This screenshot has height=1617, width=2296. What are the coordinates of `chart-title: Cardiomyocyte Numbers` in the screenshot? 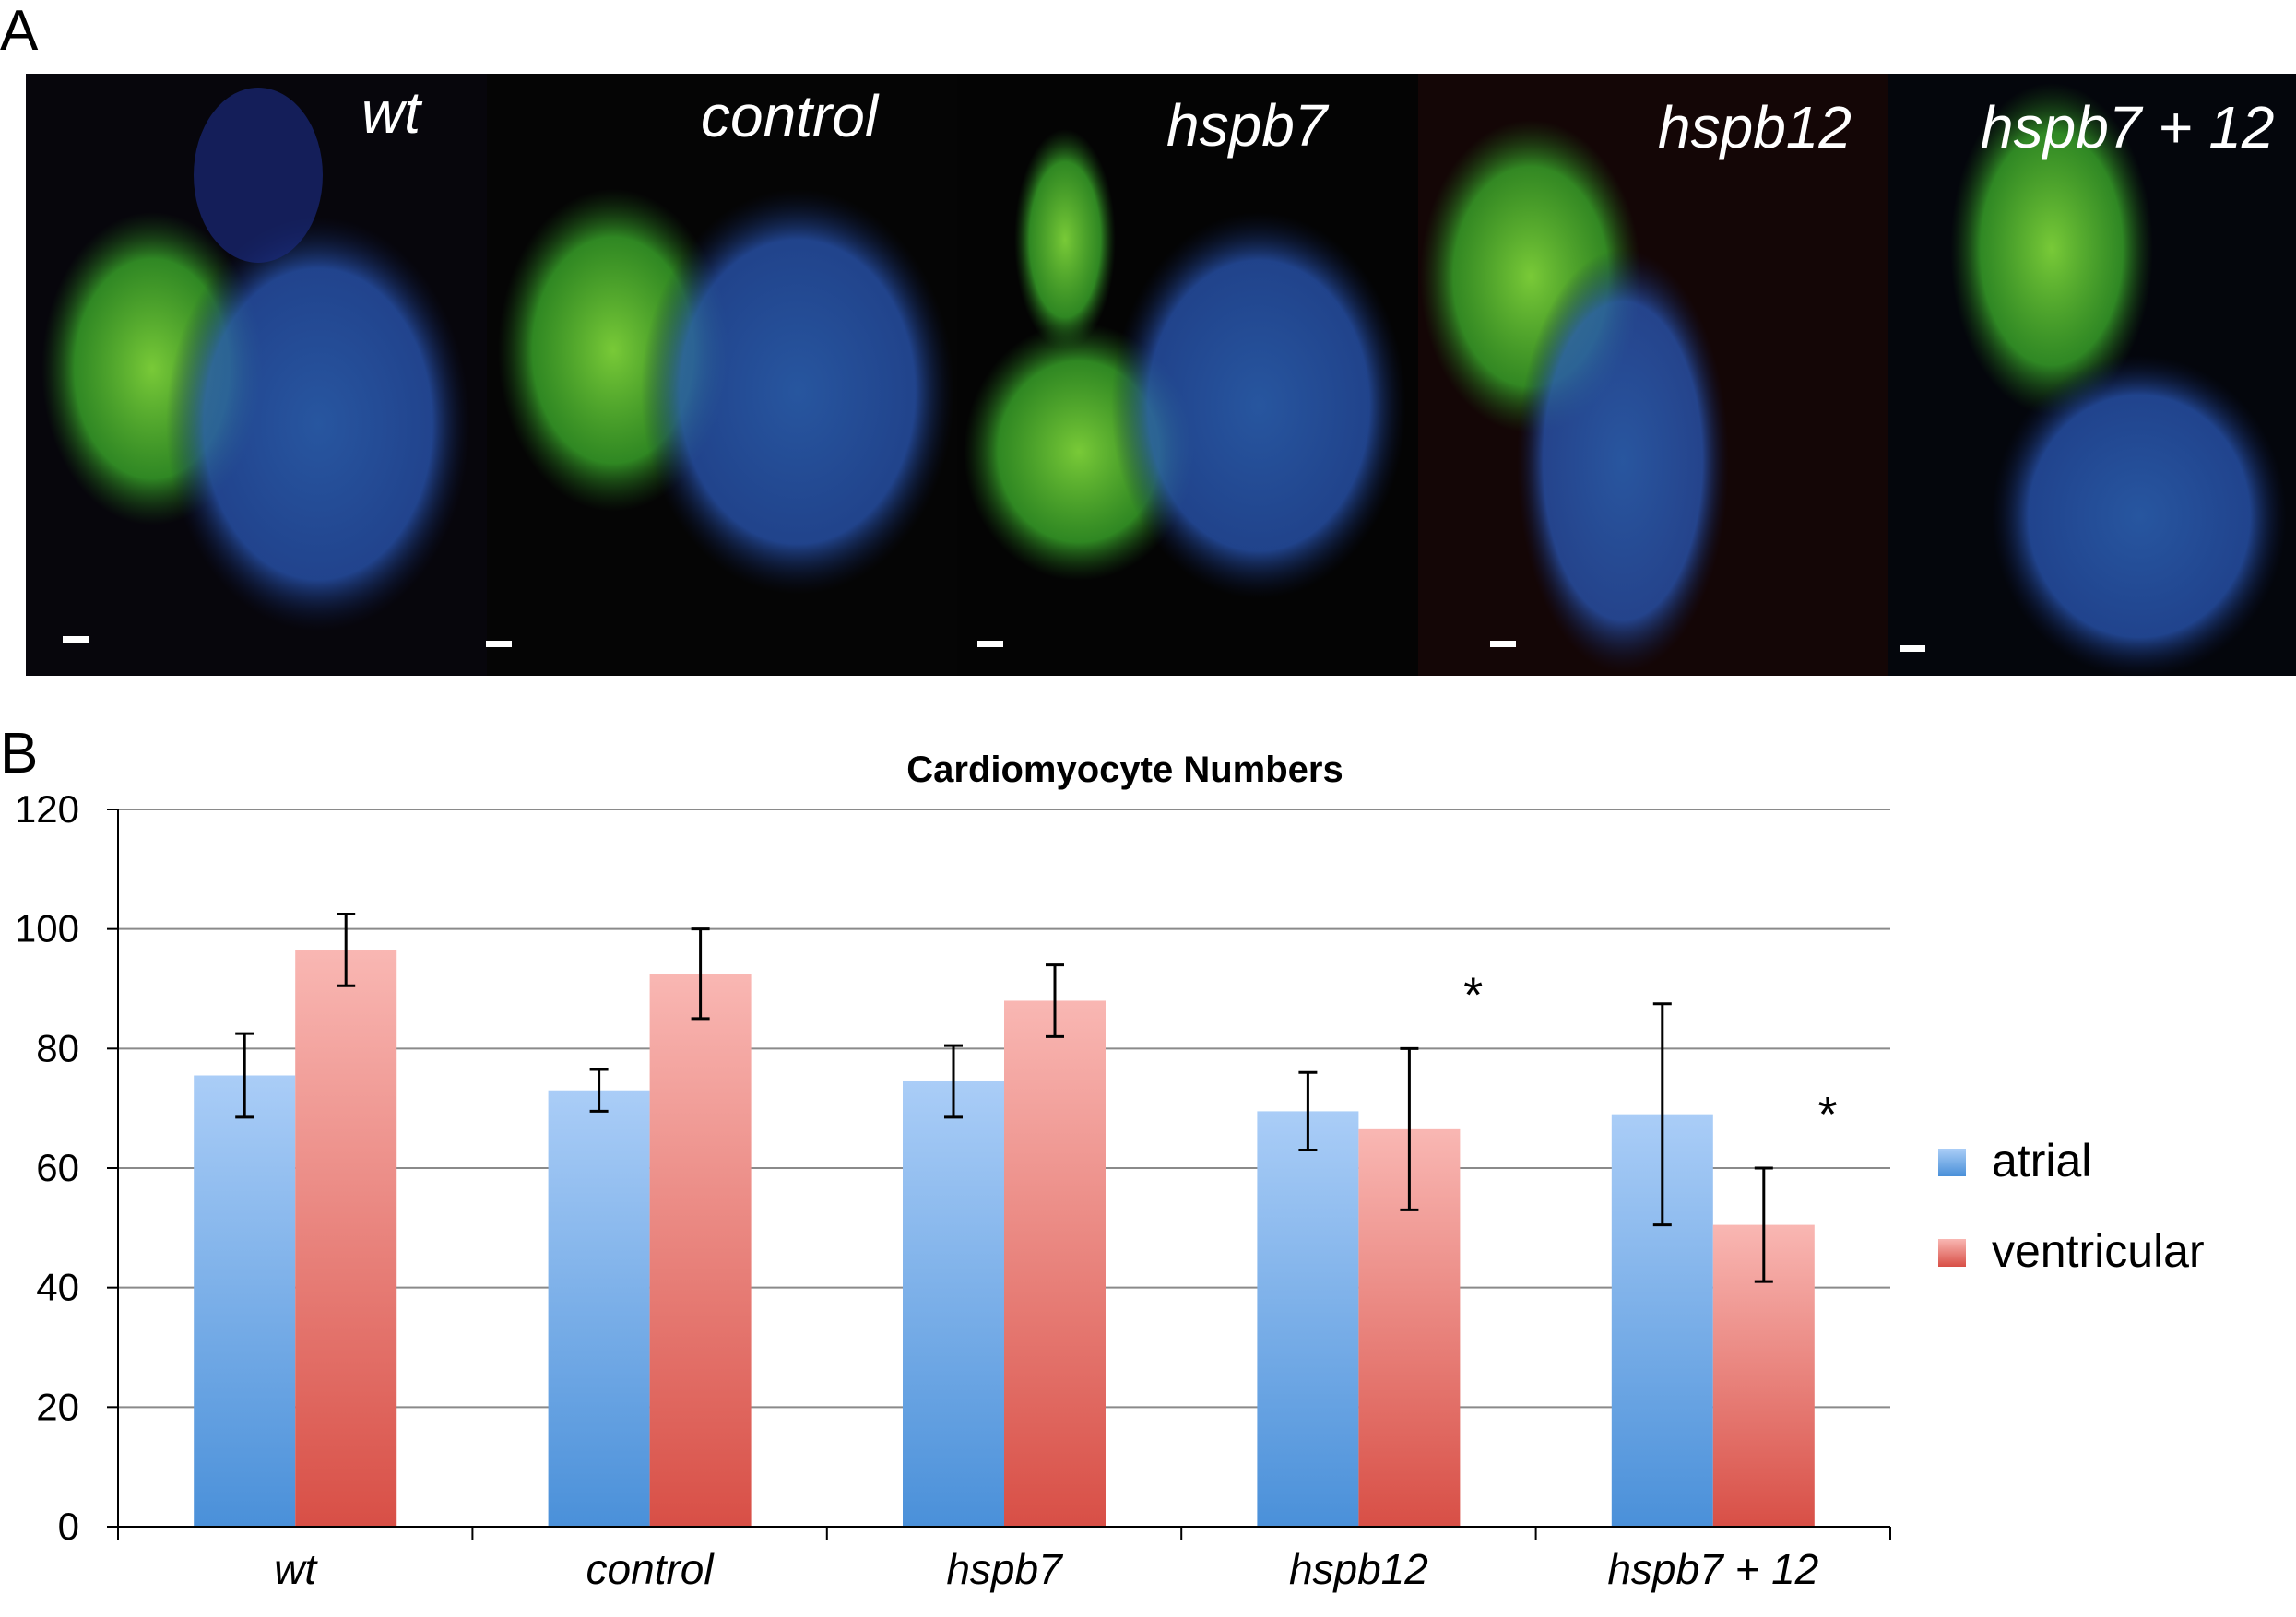 It's located at (1124, 769).